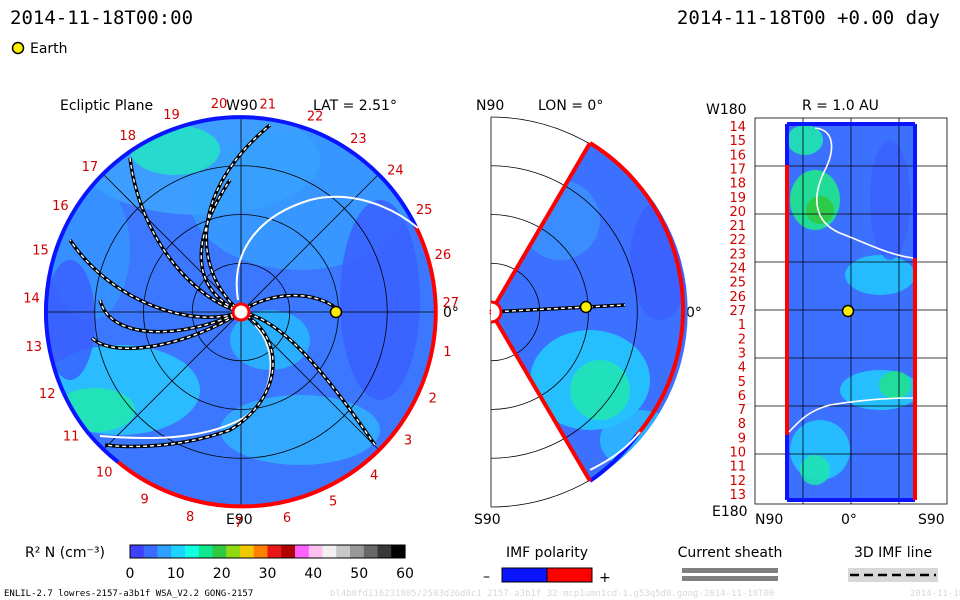 This screenshot has width=960, height=600. I want to click on carrington-label: 13, so click(34, 347).